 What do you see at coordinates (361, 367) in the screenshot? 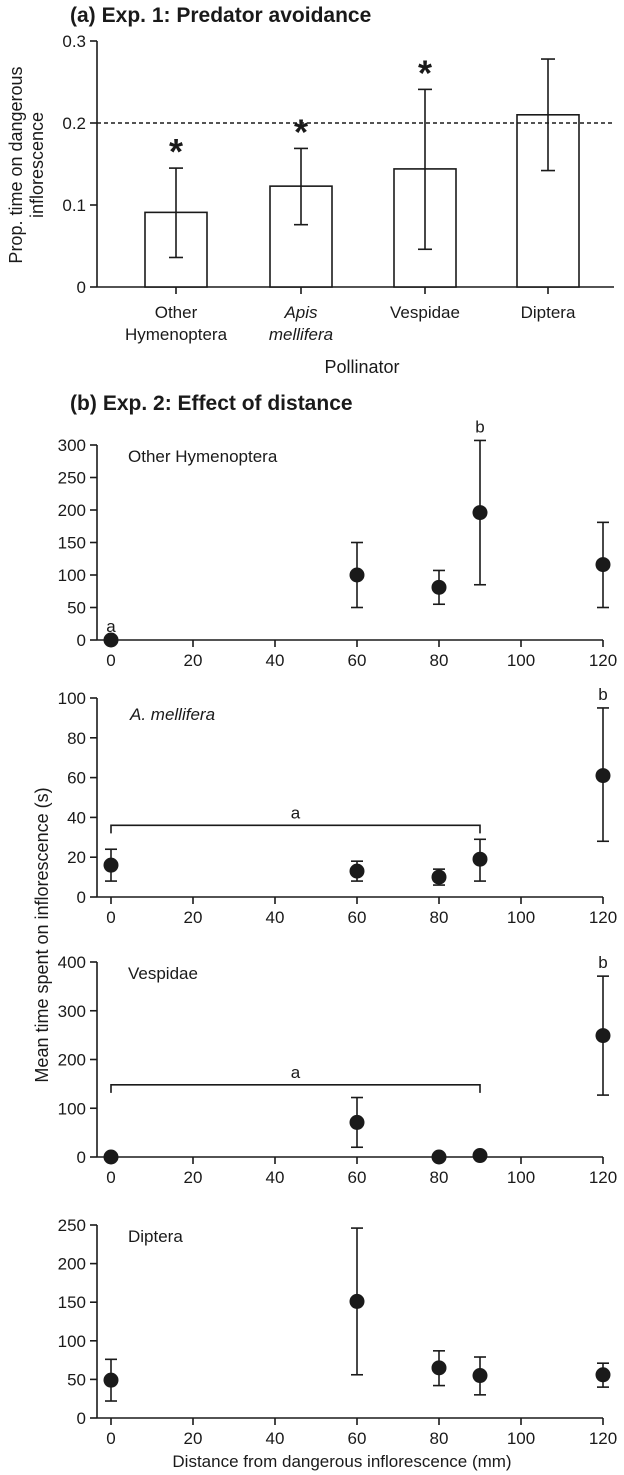
I see `x-axis-title: Pollinator` at bounding box center [361, 367].